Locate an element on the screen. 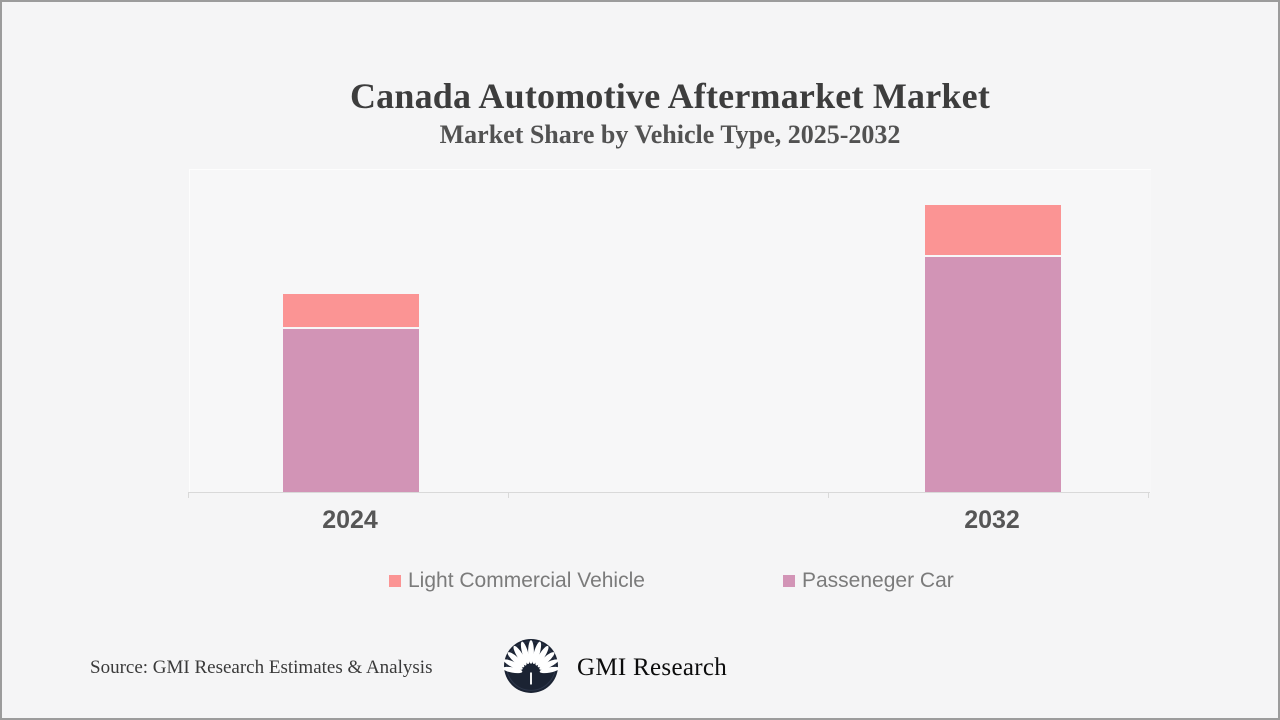  stacked-bar-2024 is located at coordinates (351, 393).